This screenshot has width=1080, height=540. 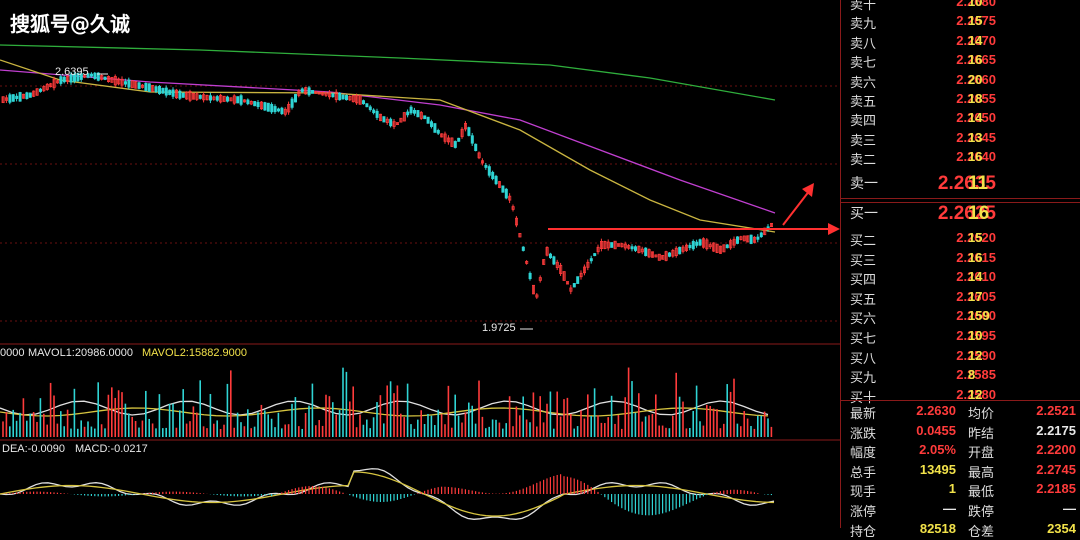 I want to click on order-price: 2.2675, so click(x=976, y=21).